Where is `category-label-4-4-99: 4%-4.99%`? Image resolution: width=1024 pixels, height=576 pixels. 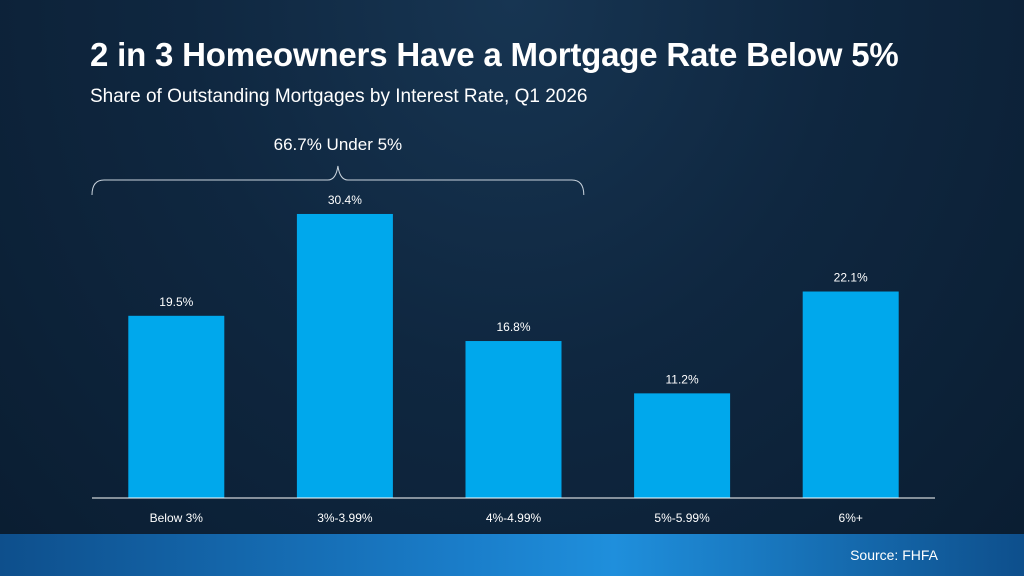 category-label-4-4-99: 4%-4.99% is located at coordinates (514, 518).